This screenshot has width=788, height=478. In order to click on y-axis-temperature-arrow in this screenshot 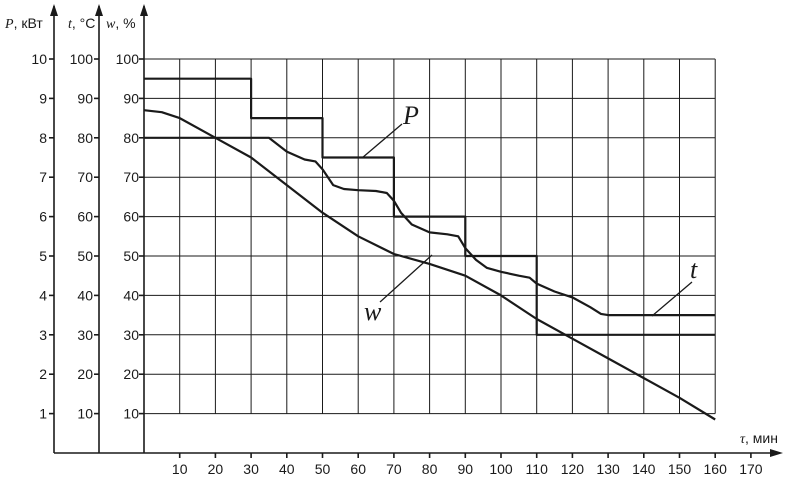, I will do `click(99, 10)`.